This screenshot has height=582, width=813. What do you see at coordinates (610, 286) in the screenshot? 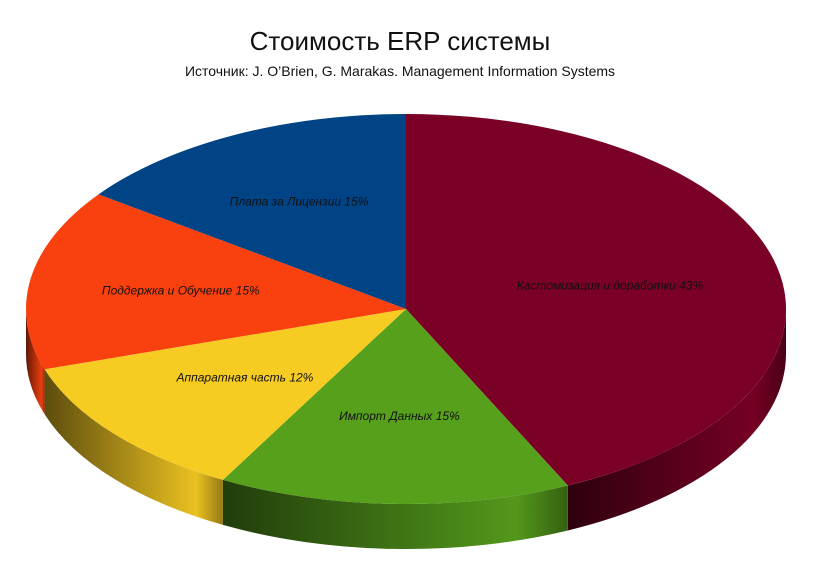
I see `slice-1-label: Кастомизация и доработки 43%` at bounding box center [610, 286].